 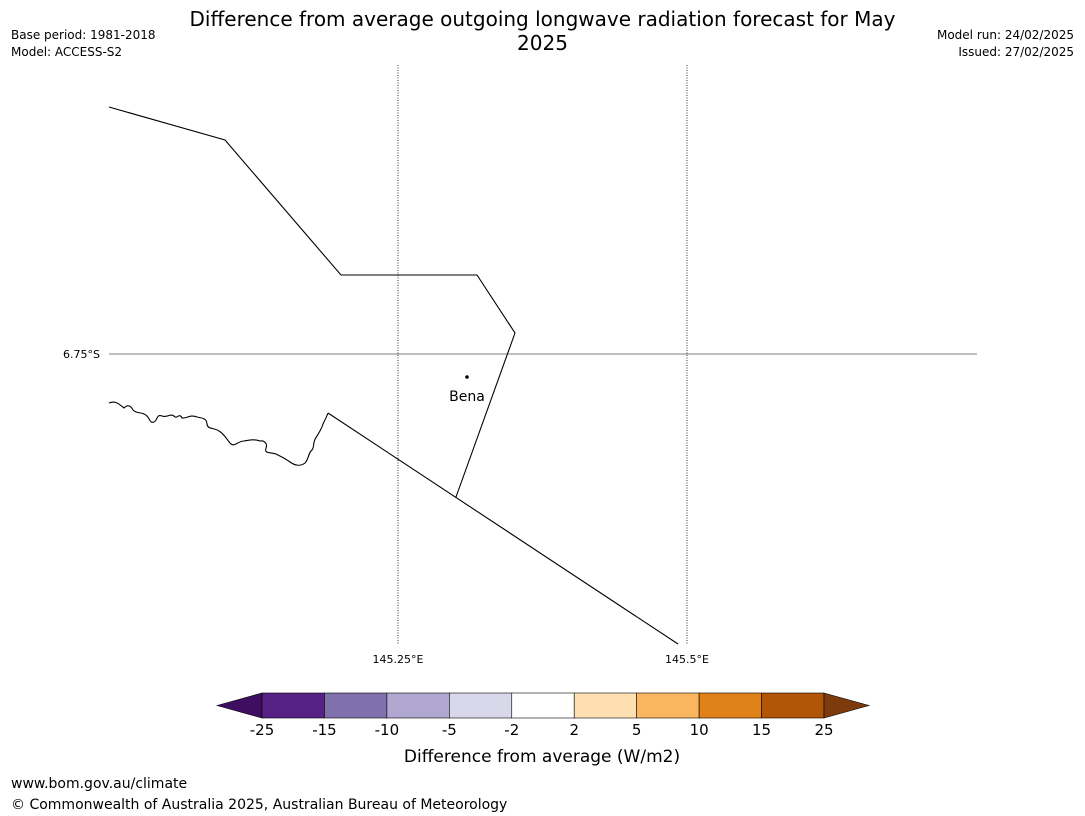 I want to click on district-boundary, so click(x=503, y=528).